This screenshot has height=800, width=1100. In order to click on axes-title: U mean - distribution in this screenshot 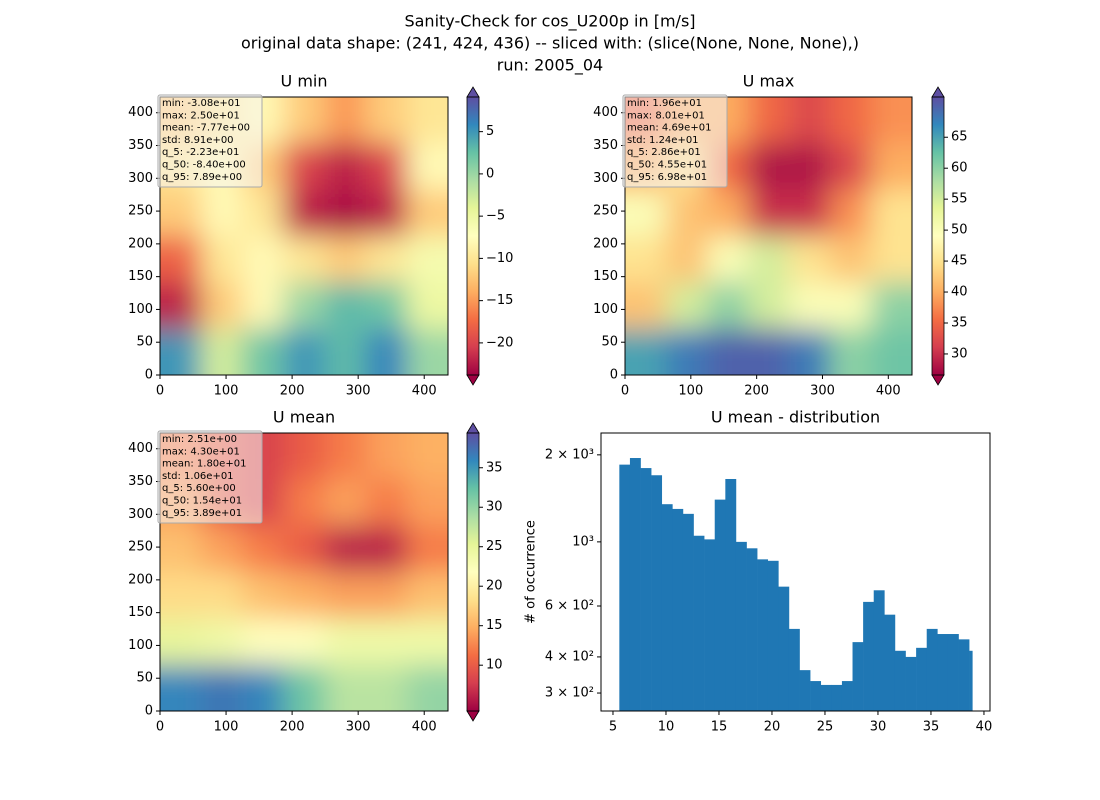, I will do `click(795, 417)`.